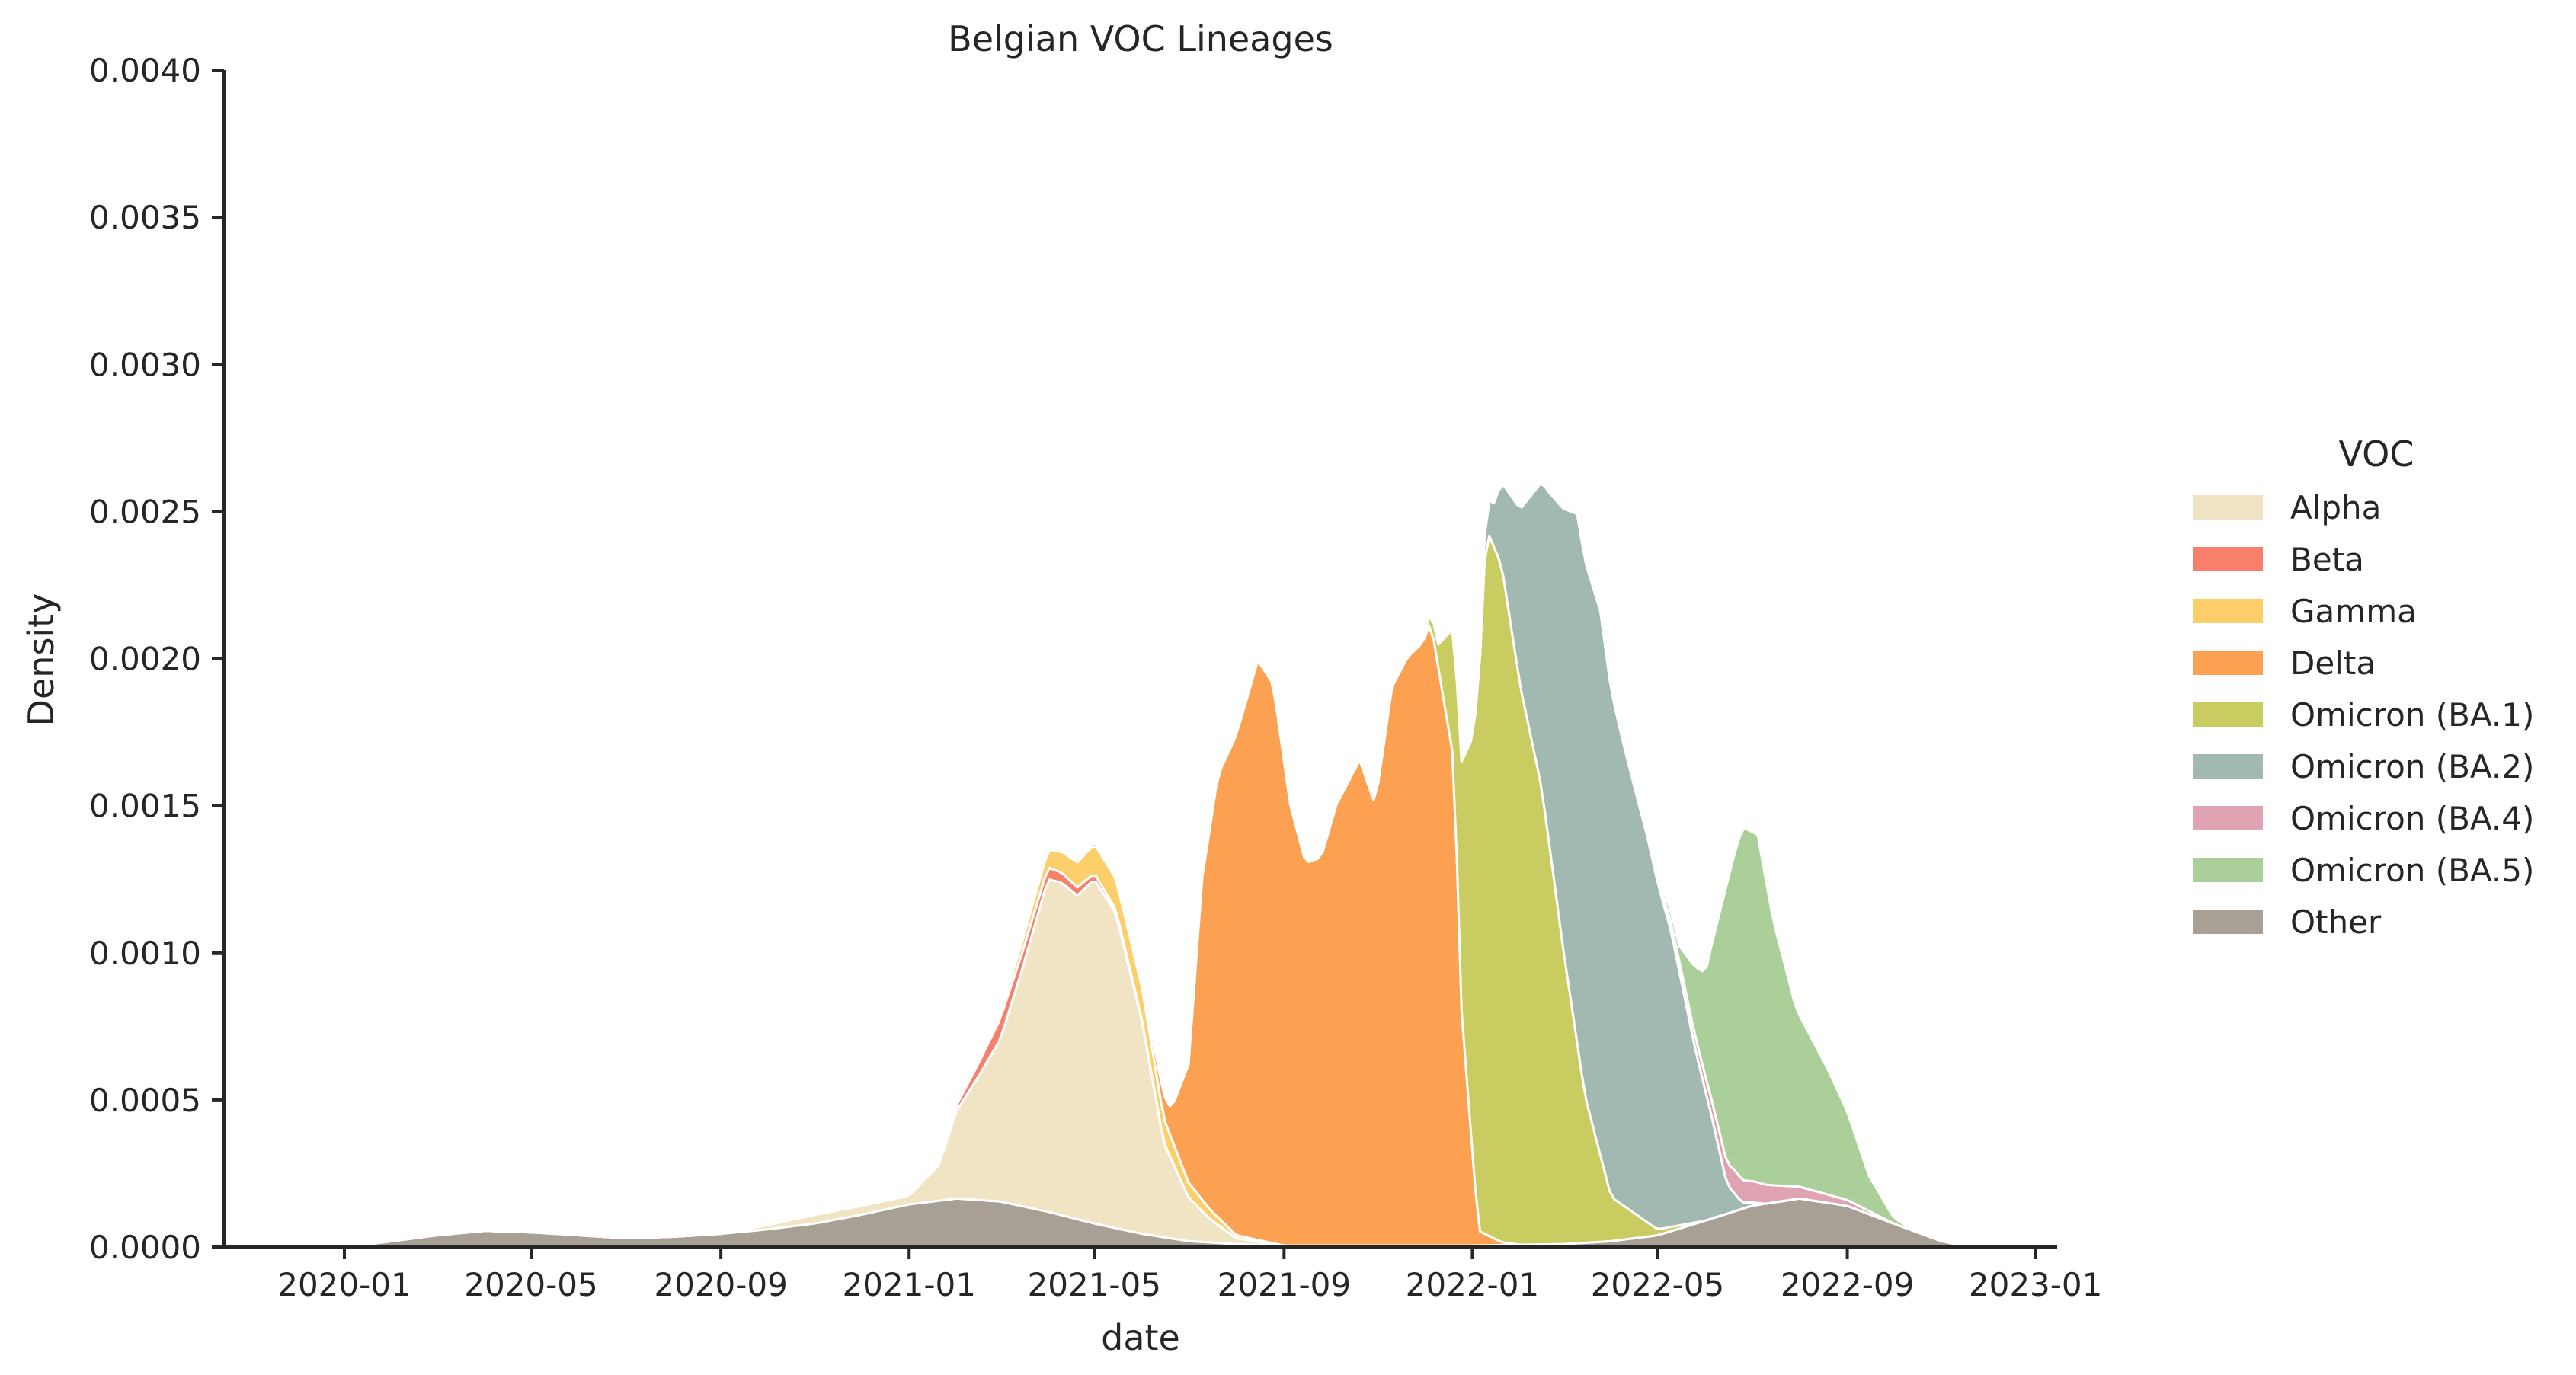 Image resolution: width=2576 pixels, height=1375 pixels. What do you see at coordinates (145, 1101) in the screenshot?
I see `y-tick-label: 0.0005` at bounding box center [145, 1101].